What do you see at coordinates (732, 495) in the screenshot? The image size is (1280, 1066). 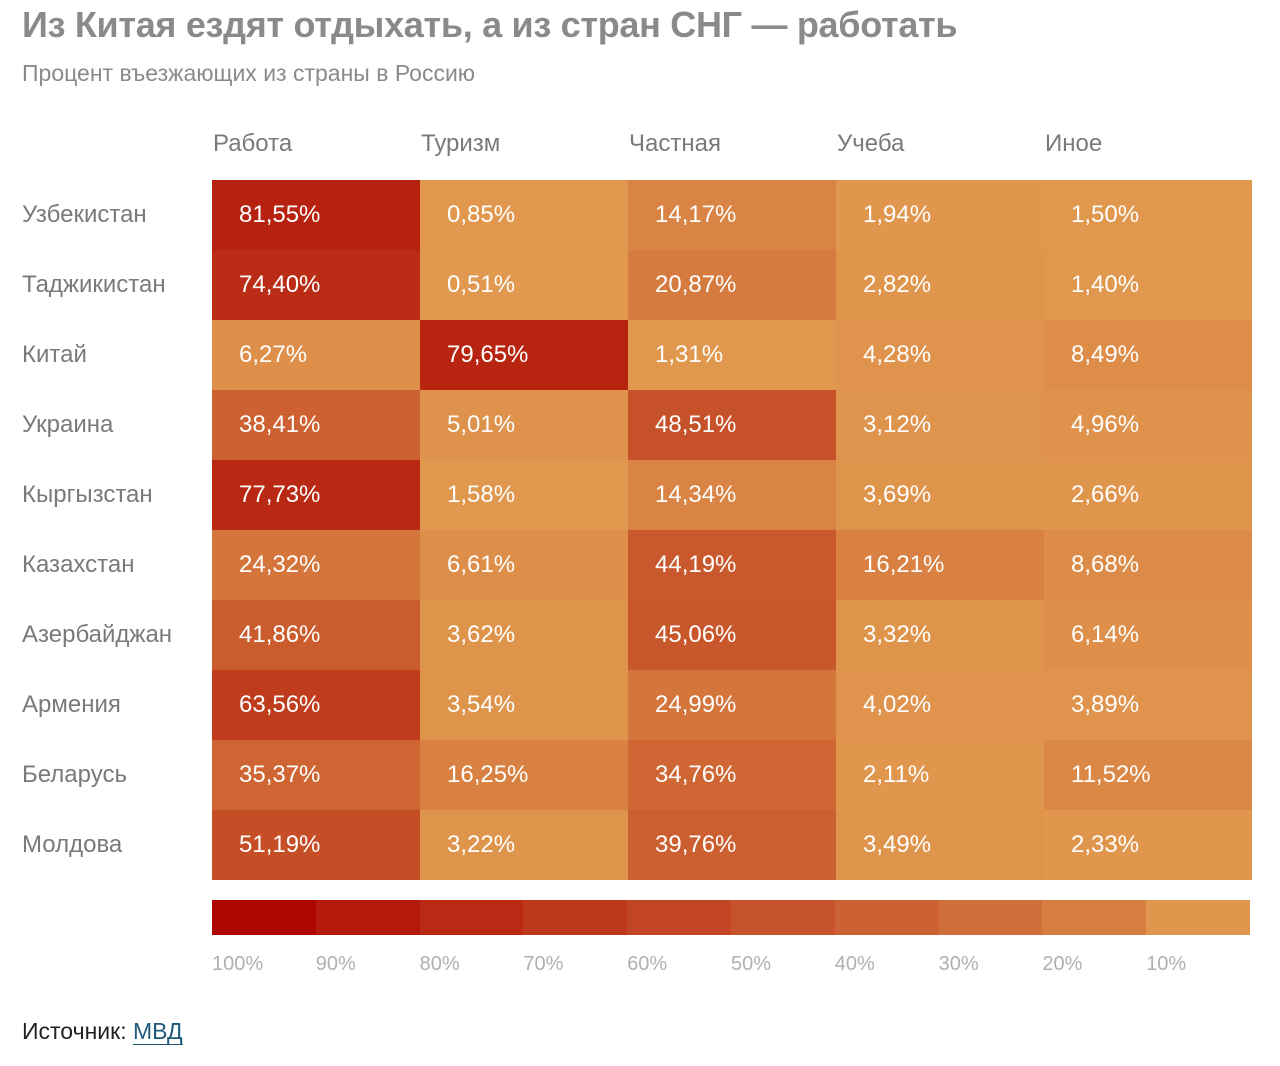 I see `heatmap-cell: 14,34%` at bounding box center [732, 495].